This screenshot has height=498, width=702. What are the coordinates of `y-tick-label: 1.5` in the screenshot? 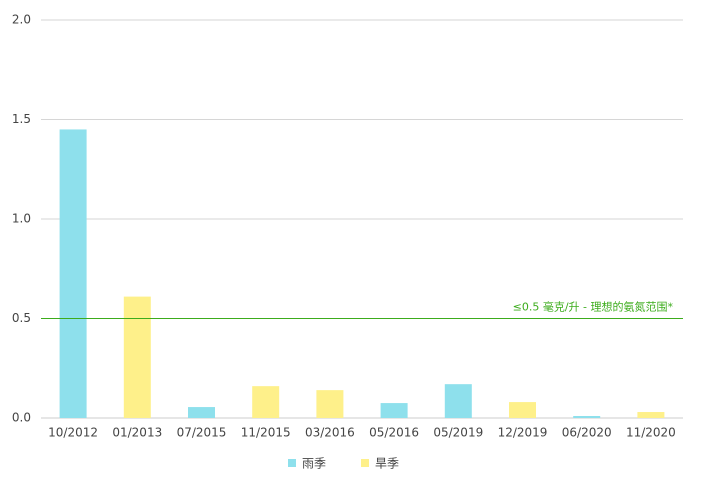 It's located at (21, 119).